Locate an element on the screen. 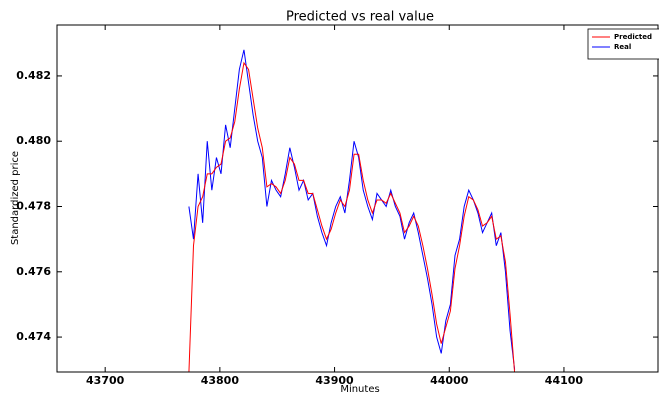 Image resolution: width=659 pixels, height=394 pixels. x-tick-label: 43800 is located at coordinates (220, 380).